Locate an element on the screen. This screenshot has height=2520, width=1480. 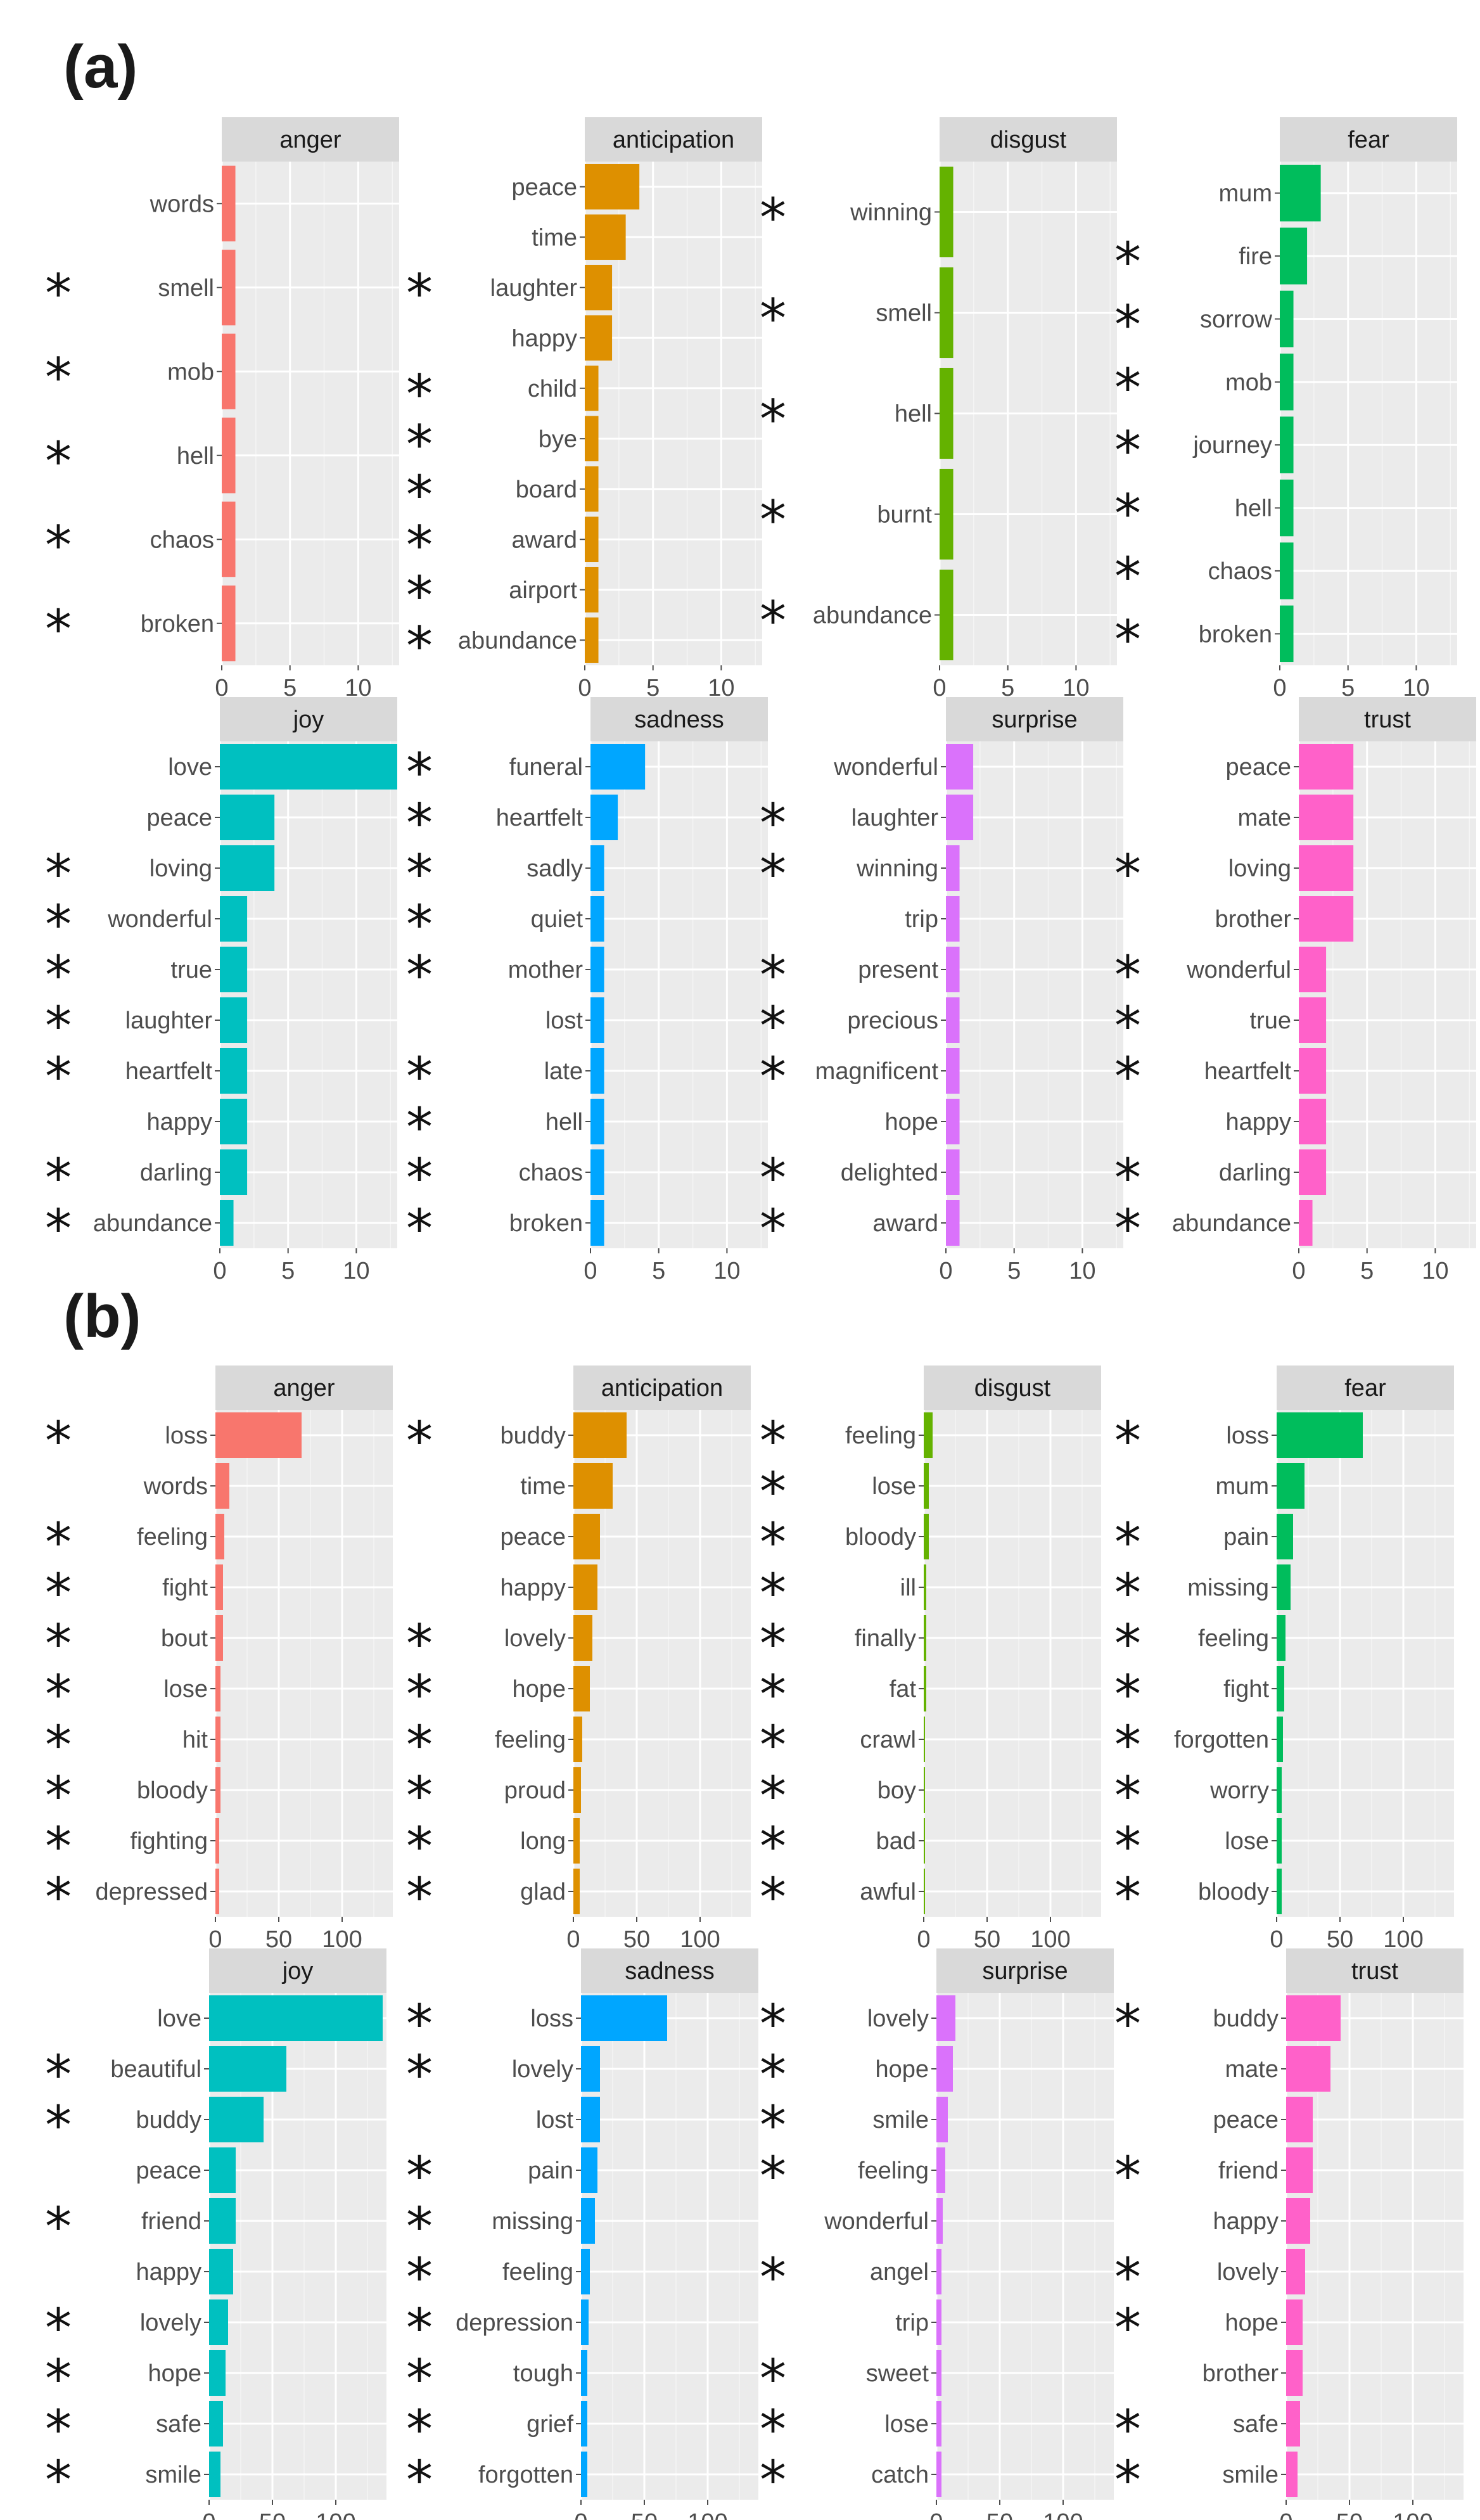
facet-a-fear-label-chaos: chaos is located at coordinates (1240, 571).